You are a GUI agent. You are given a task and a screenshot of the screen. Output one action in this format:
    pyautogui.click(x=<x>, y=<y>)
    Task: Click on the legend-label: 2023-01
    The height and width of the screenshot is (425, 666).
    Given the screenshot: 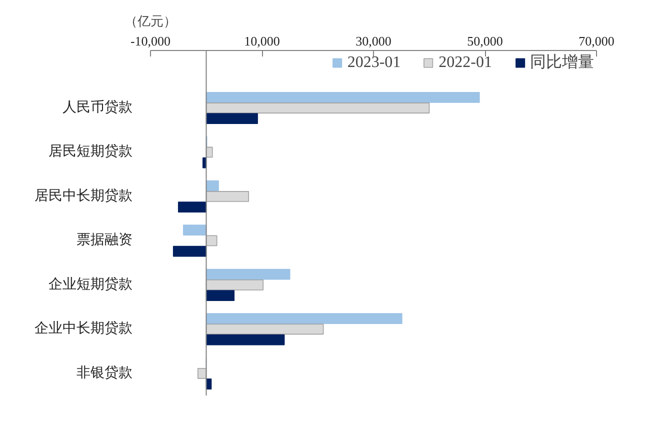 What is the action you would take?
    pyautogui.click(x=374, y=63)
    